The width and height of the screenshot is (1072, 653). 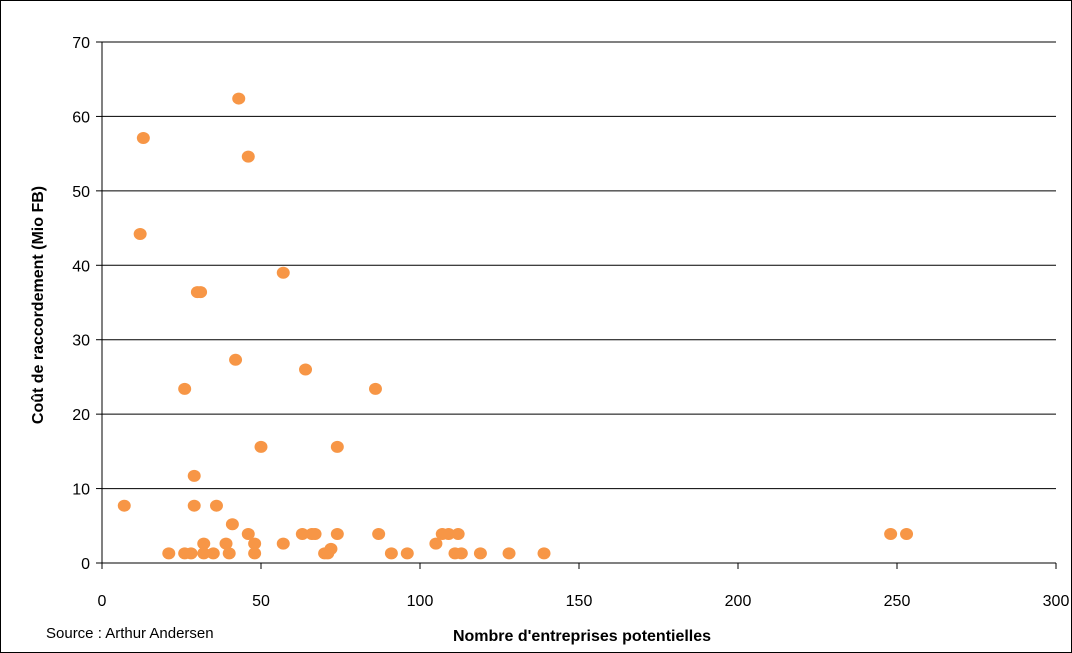 What do you see at coordinates (81, 341) in the screenshot?
I see `y-tick-label: 30` at bounding box center [81, 341].